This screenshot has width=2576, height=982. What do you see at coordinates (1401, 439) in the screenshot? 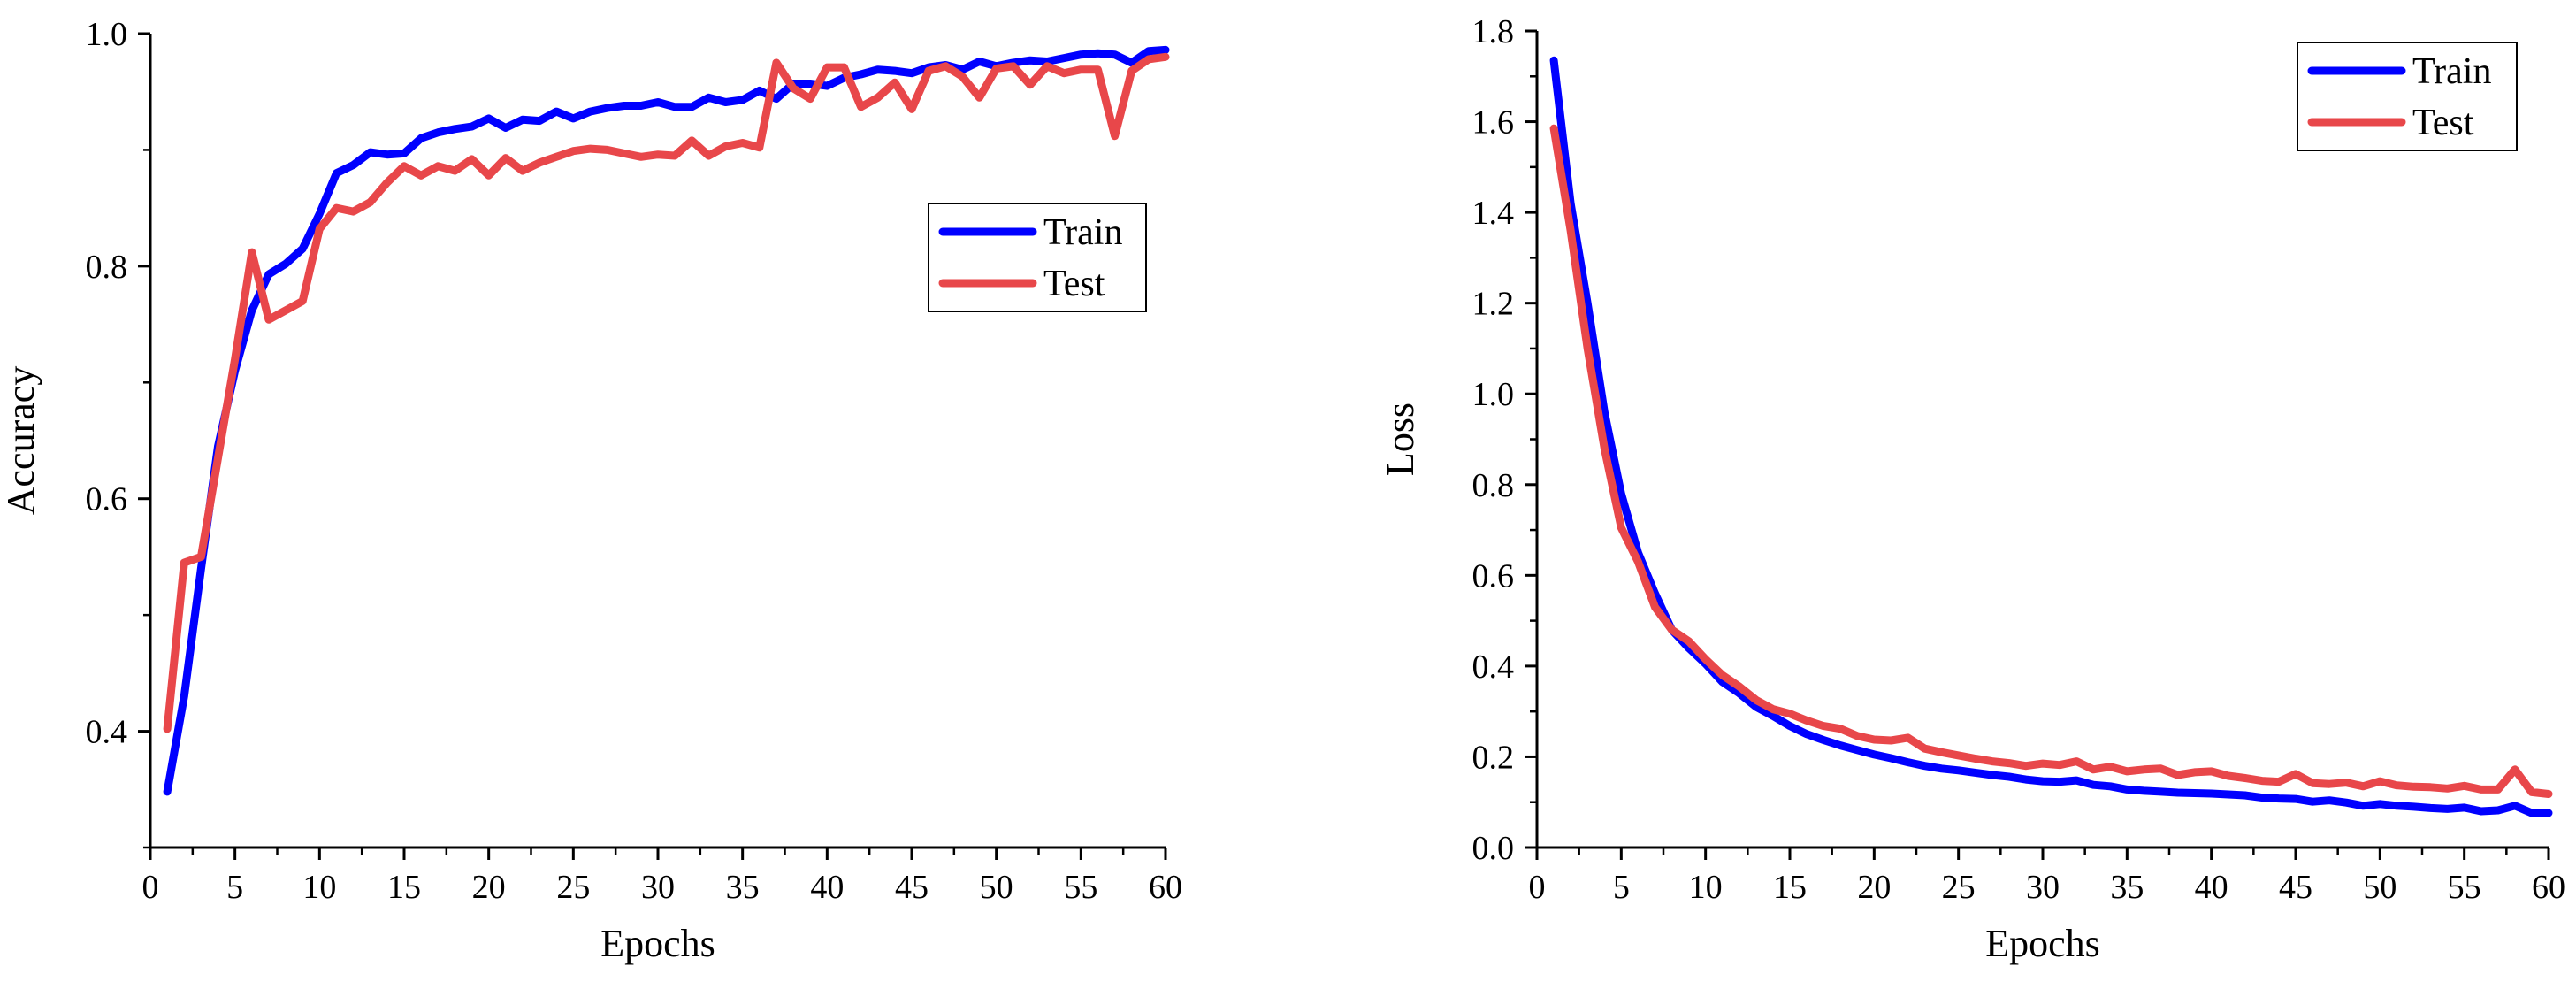
I see `y-axis-title: Loss` at bounding box center [1401, 439].